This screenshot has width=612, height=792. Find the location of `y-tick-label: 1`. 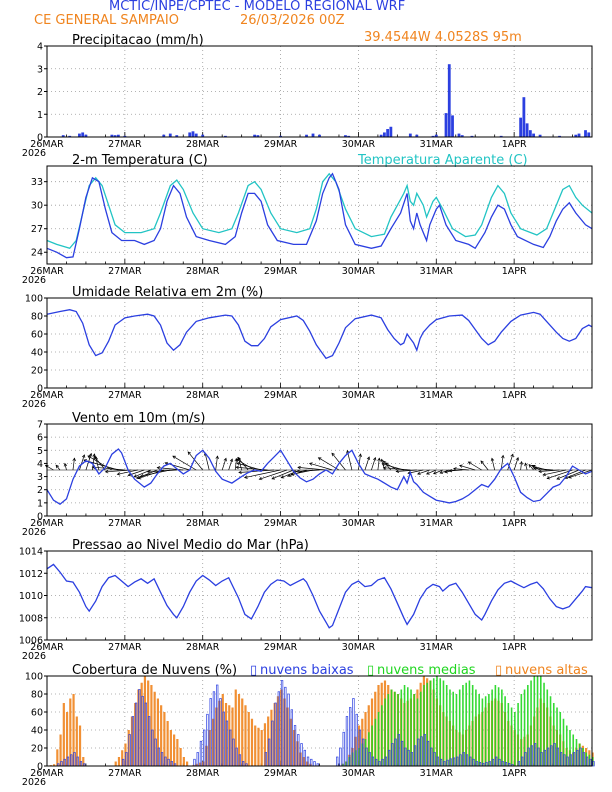

y-tick-label: 1 is located at coordinates (40, 503).